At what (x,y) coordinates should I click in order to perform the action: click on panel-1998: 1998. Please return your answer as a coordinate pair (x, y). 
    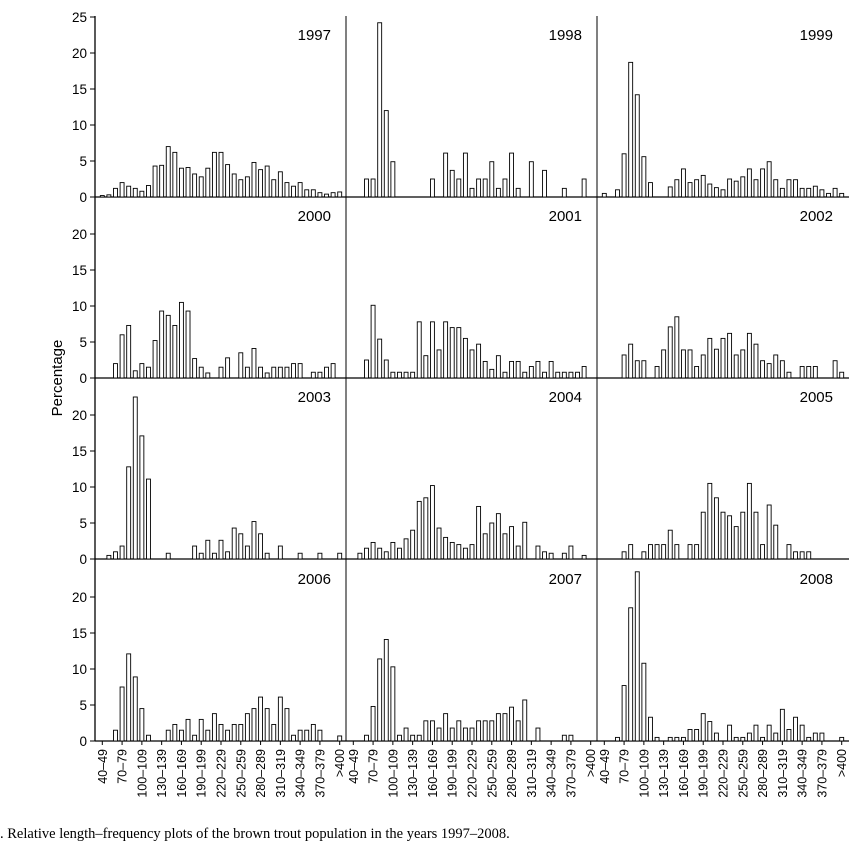
    Looking at the image, I should click on (475, 110).